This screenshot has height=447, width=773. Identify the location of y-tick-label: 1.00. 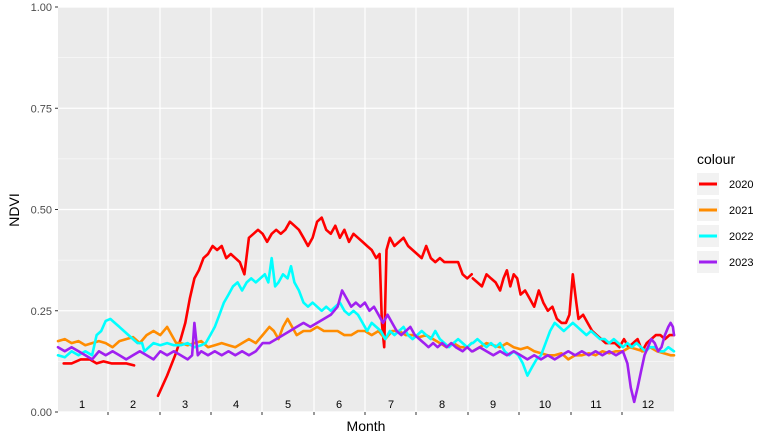
(41, 8).